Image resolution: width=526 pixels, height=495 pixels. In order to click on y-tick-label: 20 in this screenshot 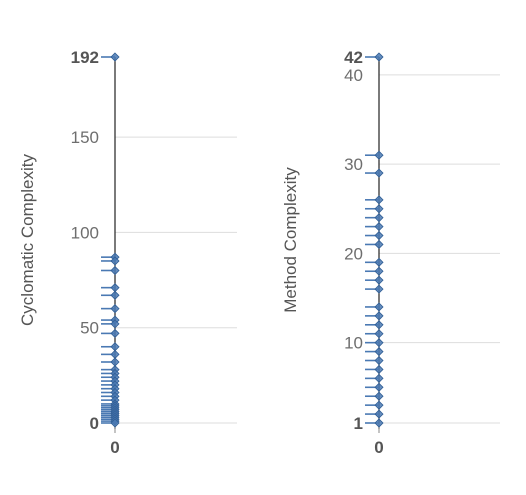, I will do `click(353, 253)`.